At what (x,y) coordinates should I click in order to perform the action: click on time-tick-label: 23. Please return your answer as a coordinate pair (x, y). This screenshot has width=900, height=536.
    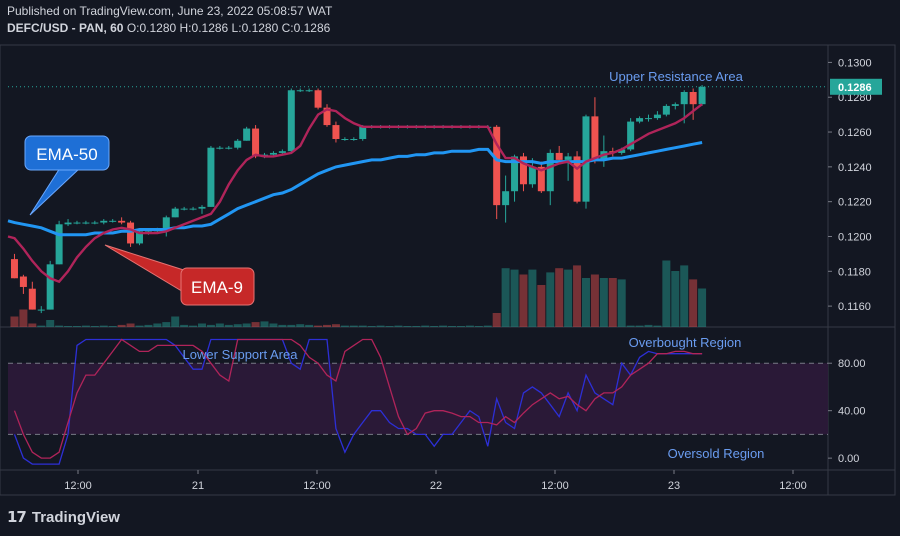
    Looking at the image, I should click on (674, 486).